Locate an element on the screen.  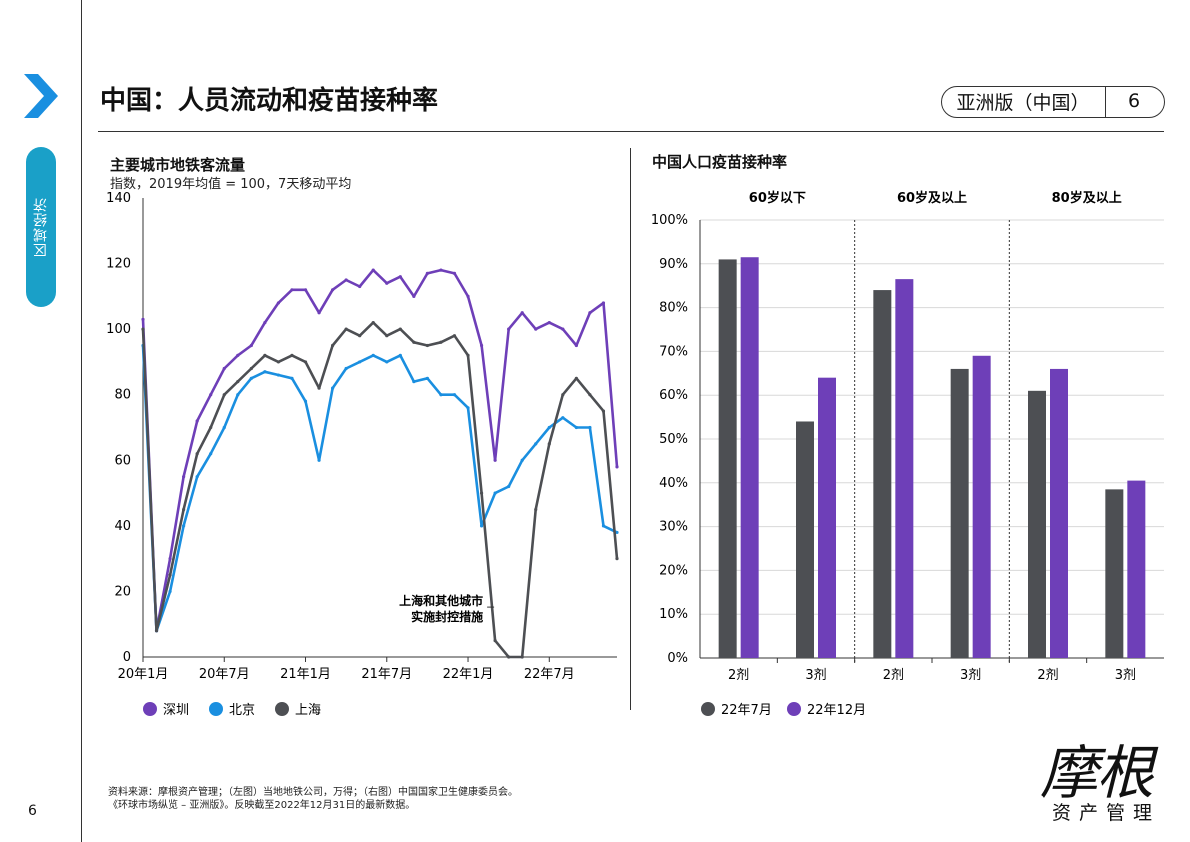
y-tick-label: 40% is located at coordinates (673, 483).